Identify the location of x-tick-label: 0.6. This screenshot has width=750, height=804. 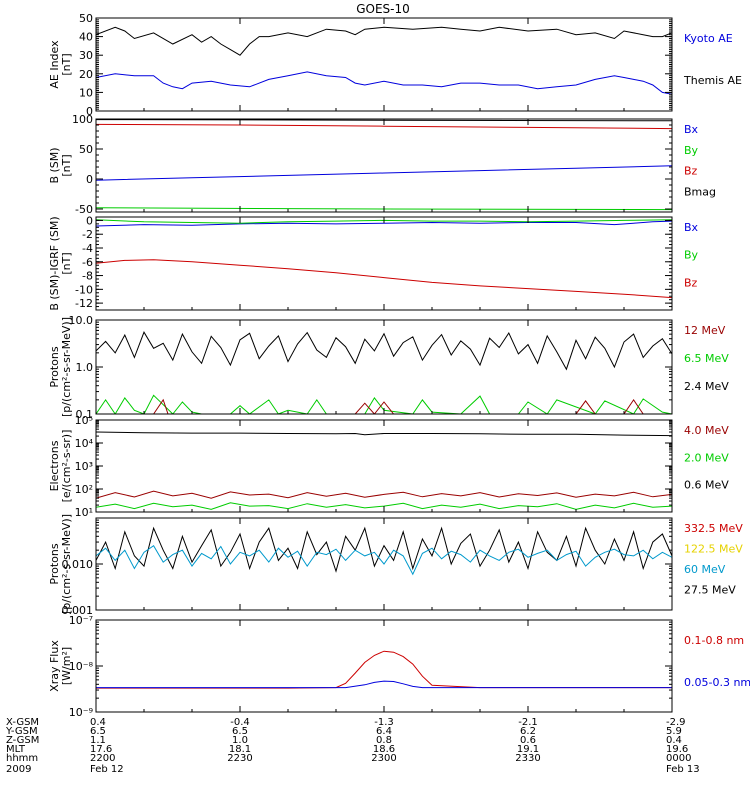
(528, 740).